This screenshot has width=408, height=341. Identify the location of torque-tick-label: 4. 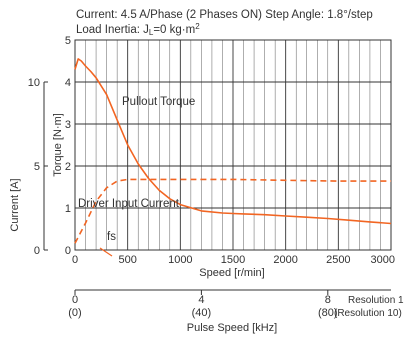
(68, 83).